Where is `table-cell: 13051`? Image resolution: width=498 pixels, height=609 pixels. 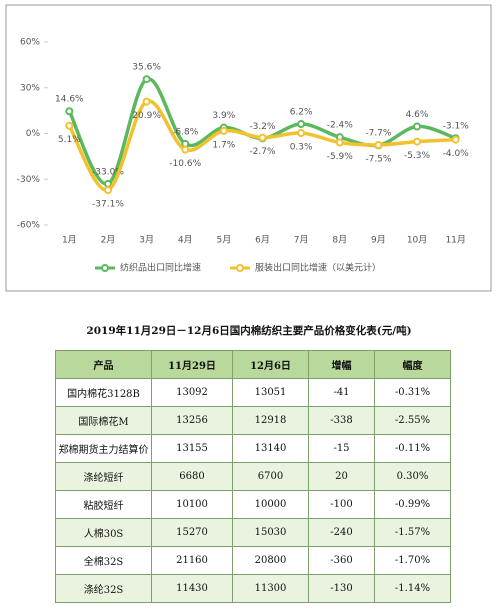 table-cell: 13051 is located at coordinates (270, 392).